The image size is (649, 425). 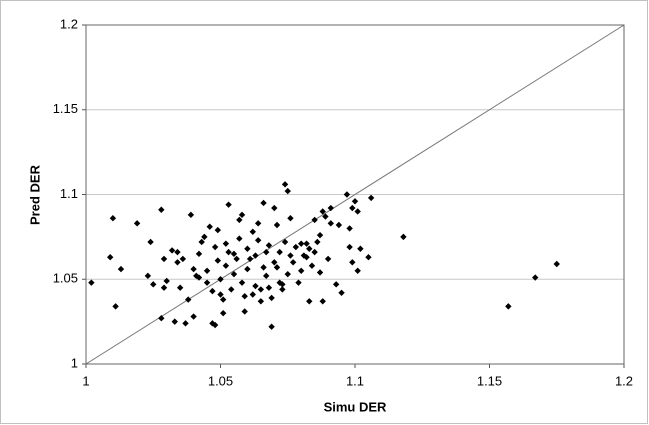 I want to click on y-tick-label: 1.2, so click(x=69, y=23).